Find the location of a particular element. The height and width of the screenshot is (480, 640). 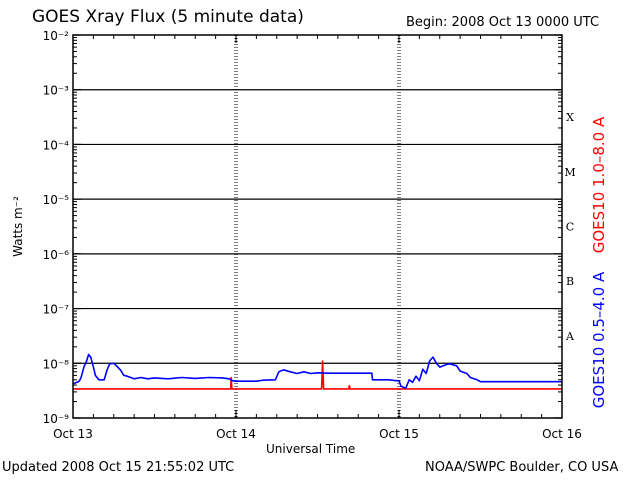

x-tick-label: Oct 13 is located at coordinates (73, 434).